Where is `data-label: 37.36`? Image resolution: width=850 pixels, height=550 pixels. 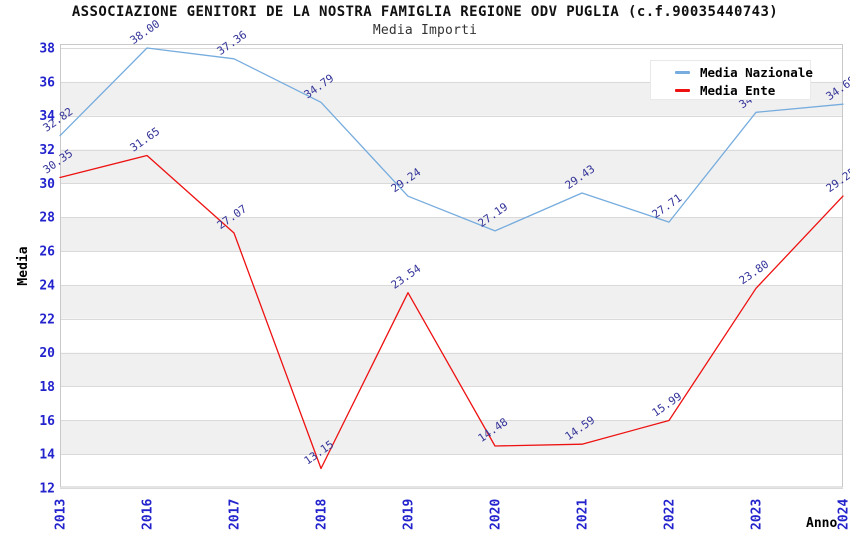 data-label: 37.36 is located at coordinates (232, 43).